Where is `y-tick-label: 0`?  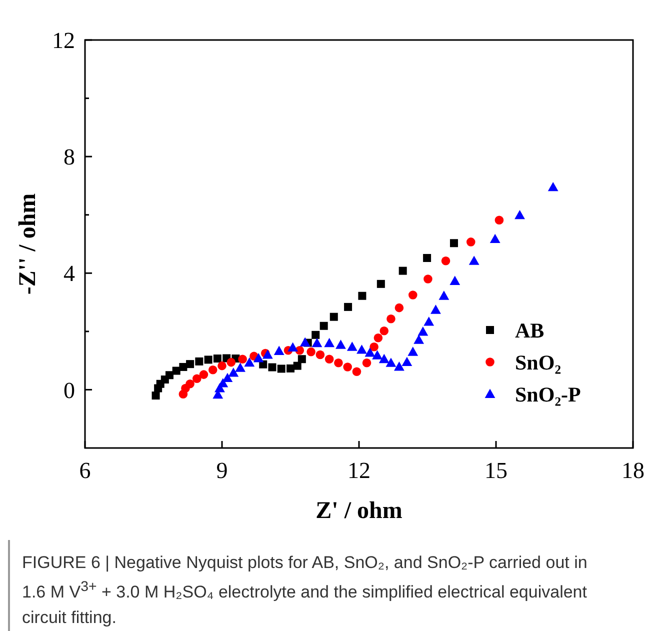 y-tick-label: 0 is located at coordinates (69, 390).